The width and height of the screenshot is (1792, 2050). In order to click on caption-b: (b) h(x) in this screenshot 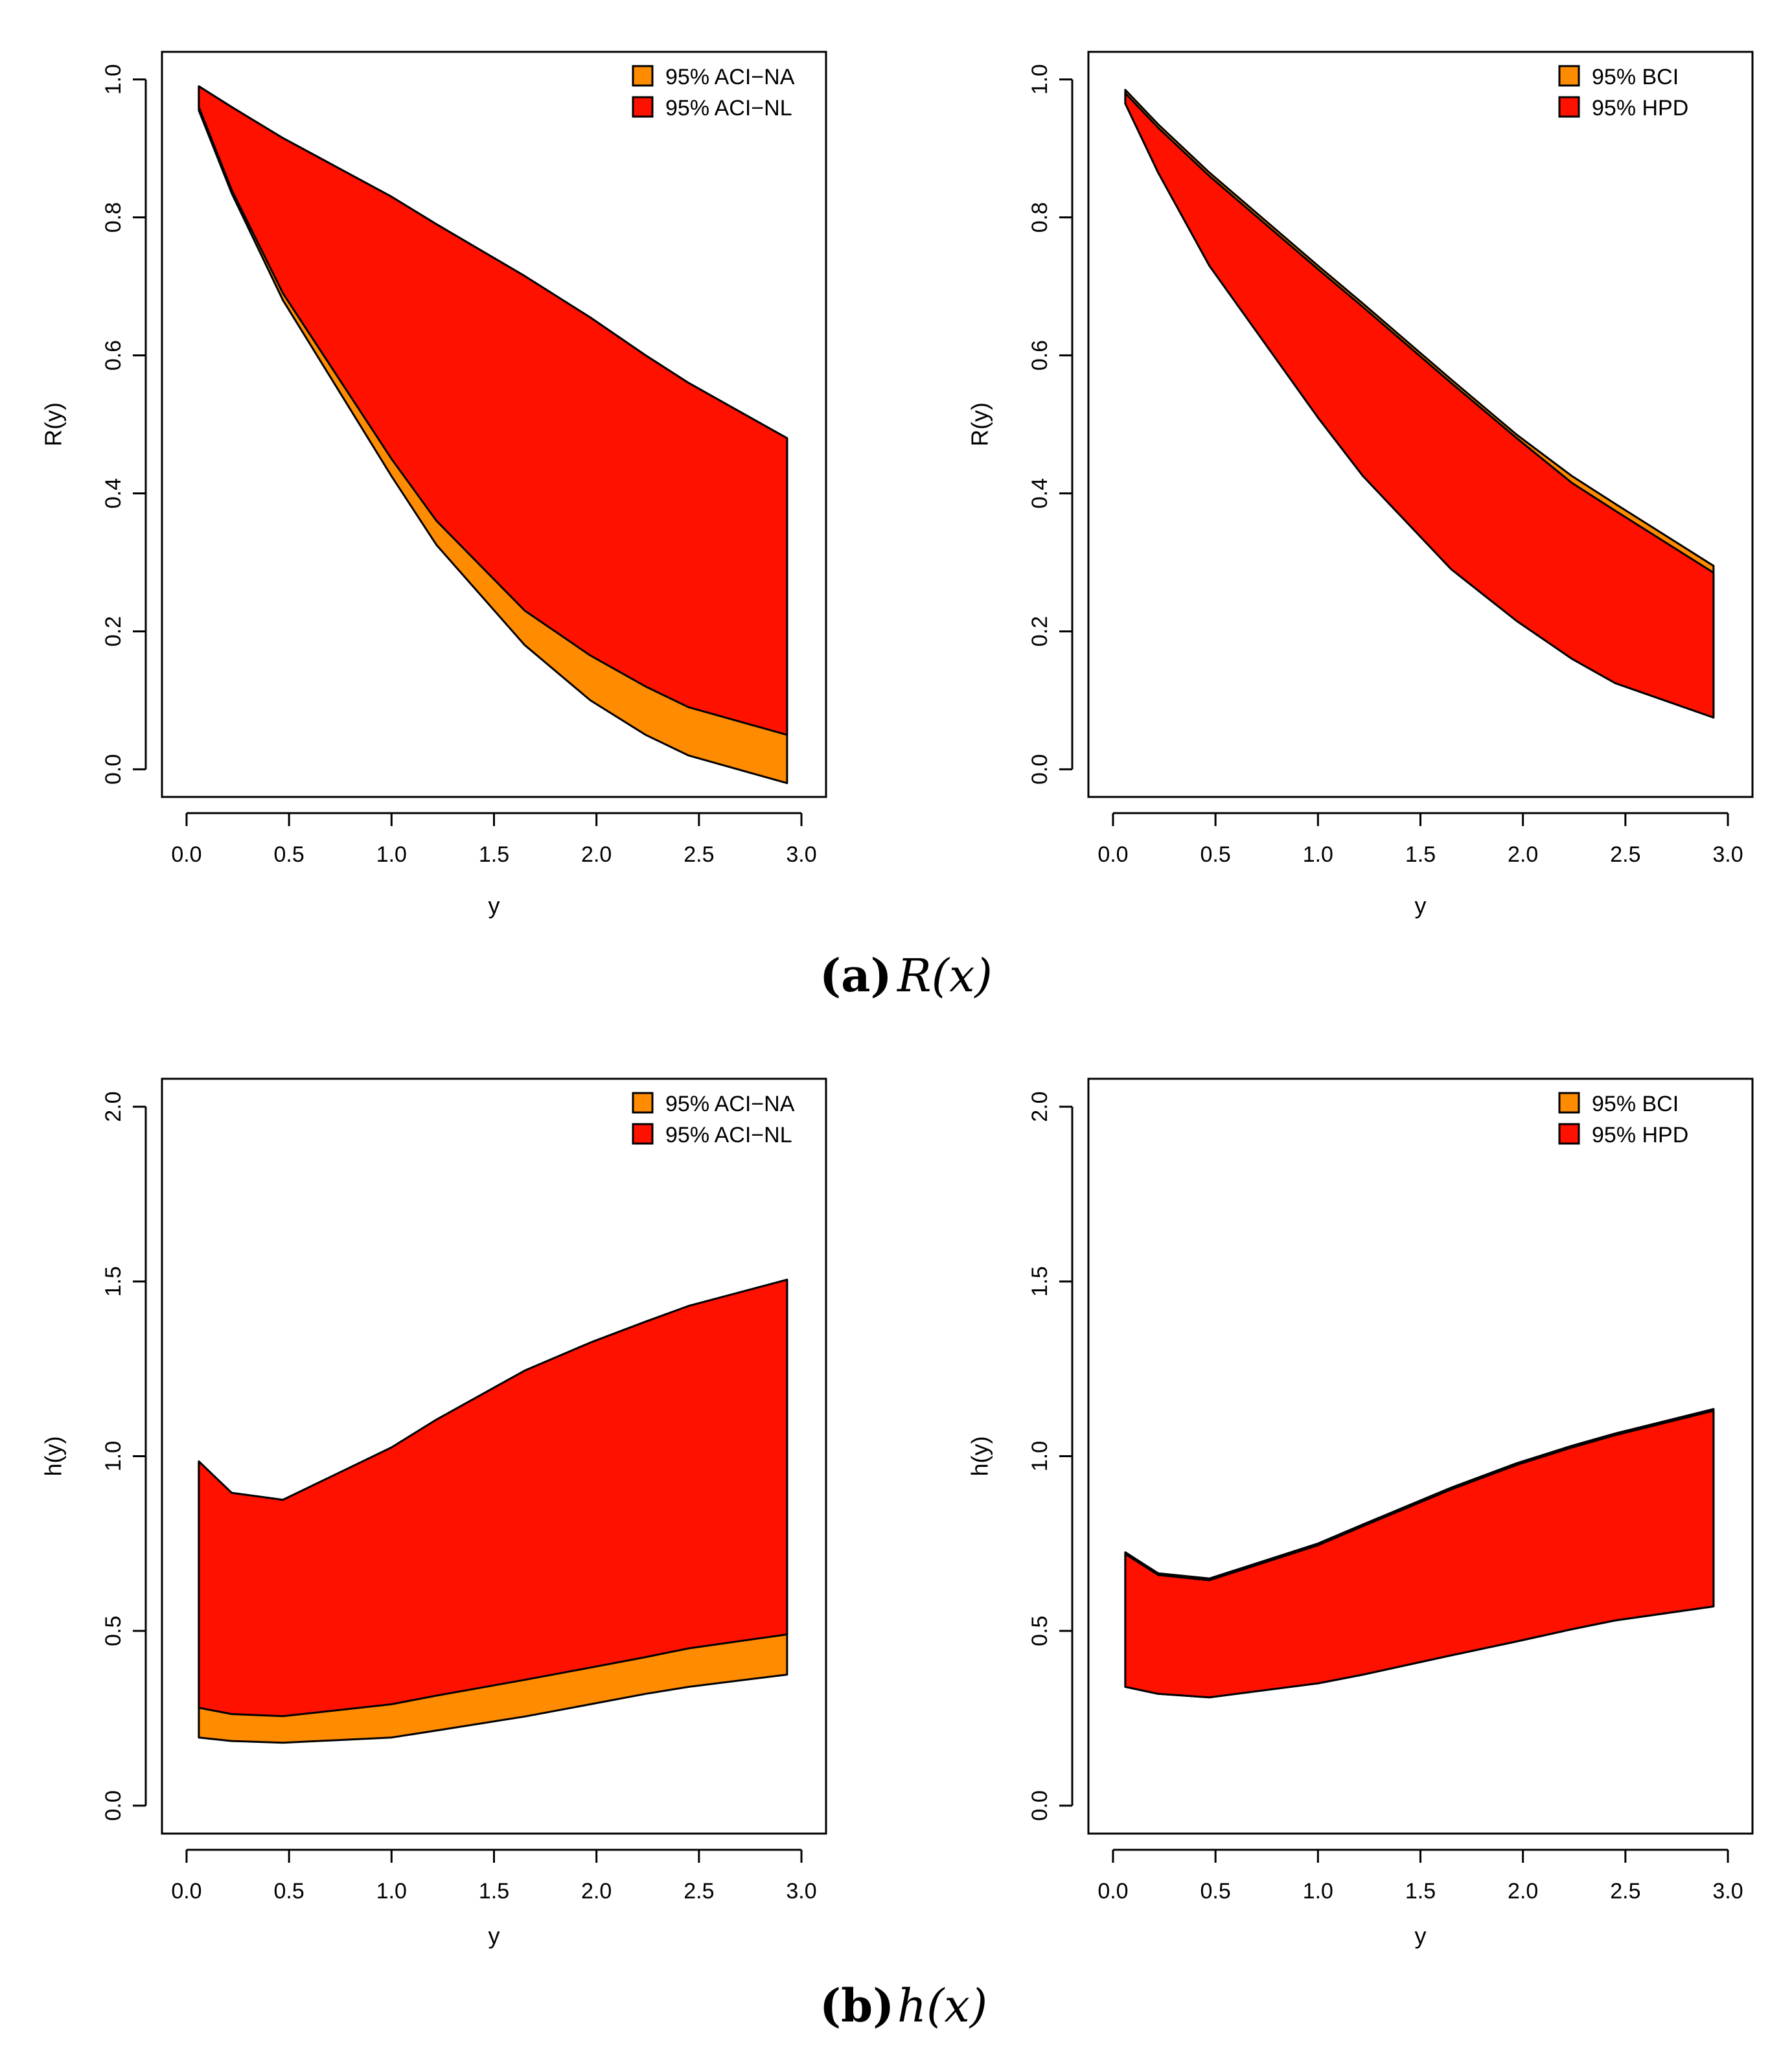, I will do `click(904, 2006)`.